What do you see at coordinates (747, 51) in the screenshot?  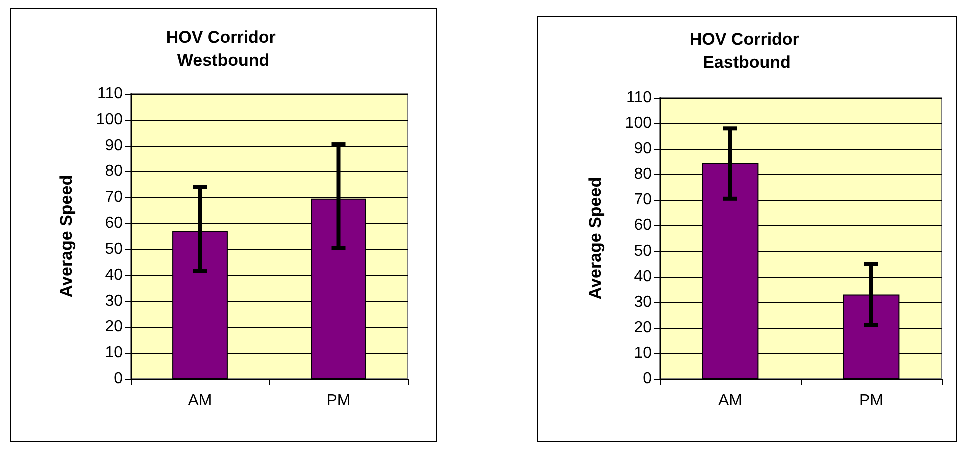 I see `chart-title: HOV Corridor Eastbound` at bounding box center [747, 51].